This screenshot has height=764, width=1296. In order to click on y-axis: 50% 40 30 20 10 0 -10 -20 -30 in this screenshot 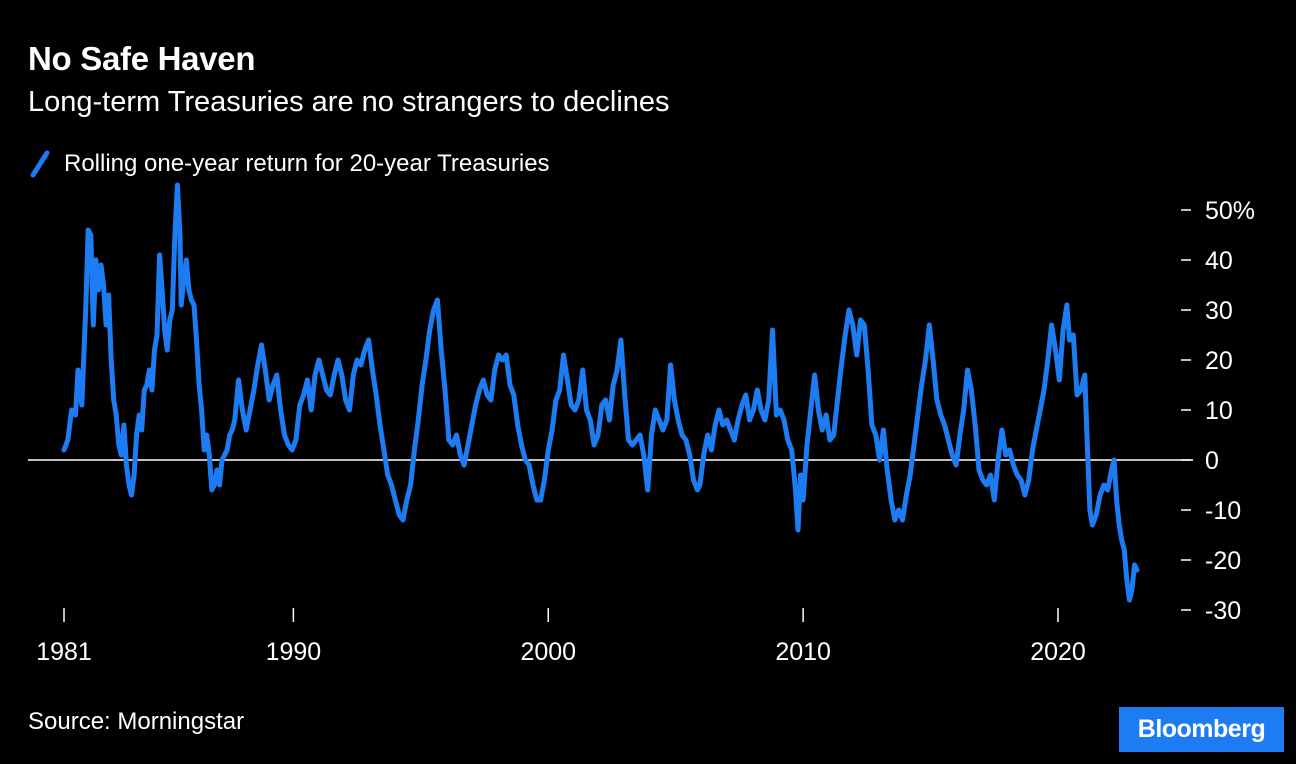, I will do `click(1218, 411)`.